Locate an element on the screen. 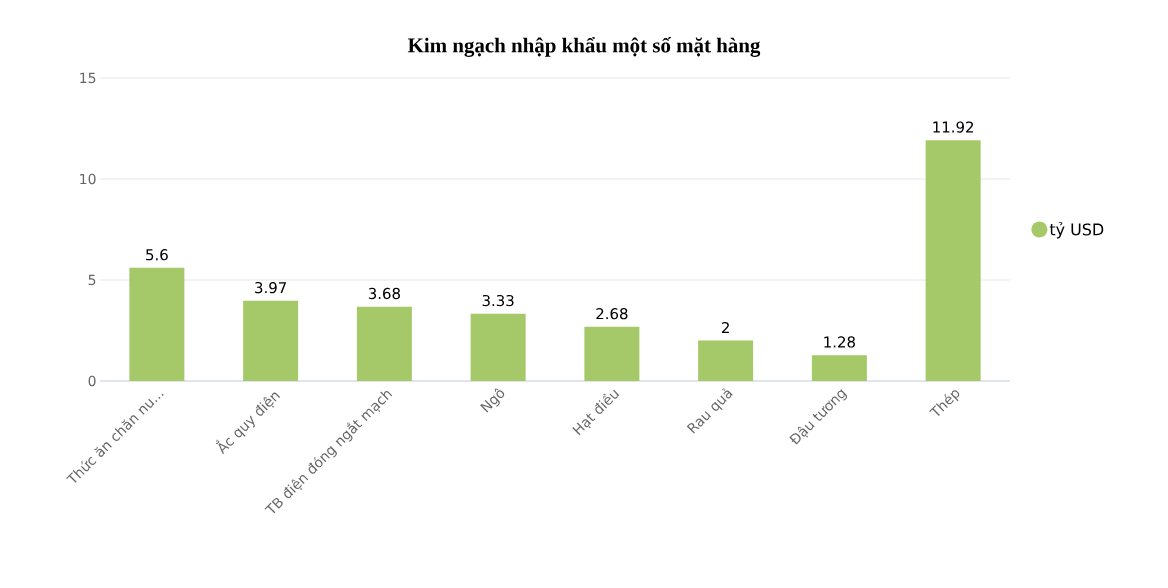  y-tick-label: 15 is located at coordinates (88, 78).